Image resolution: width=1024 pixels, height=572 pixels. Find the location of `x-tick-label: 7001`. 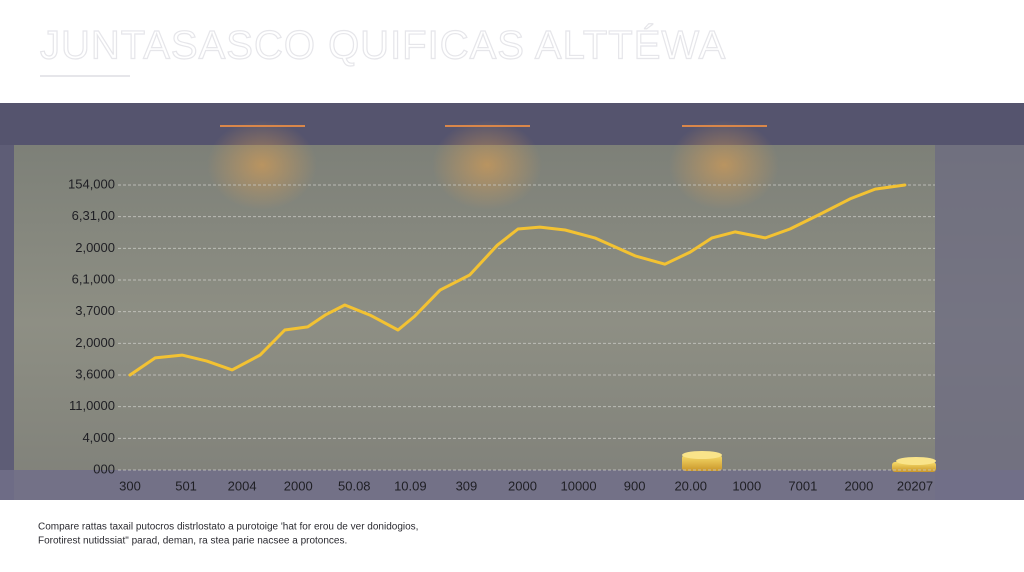

x-tick-label: 7001 is located at coordinates (802, 485).